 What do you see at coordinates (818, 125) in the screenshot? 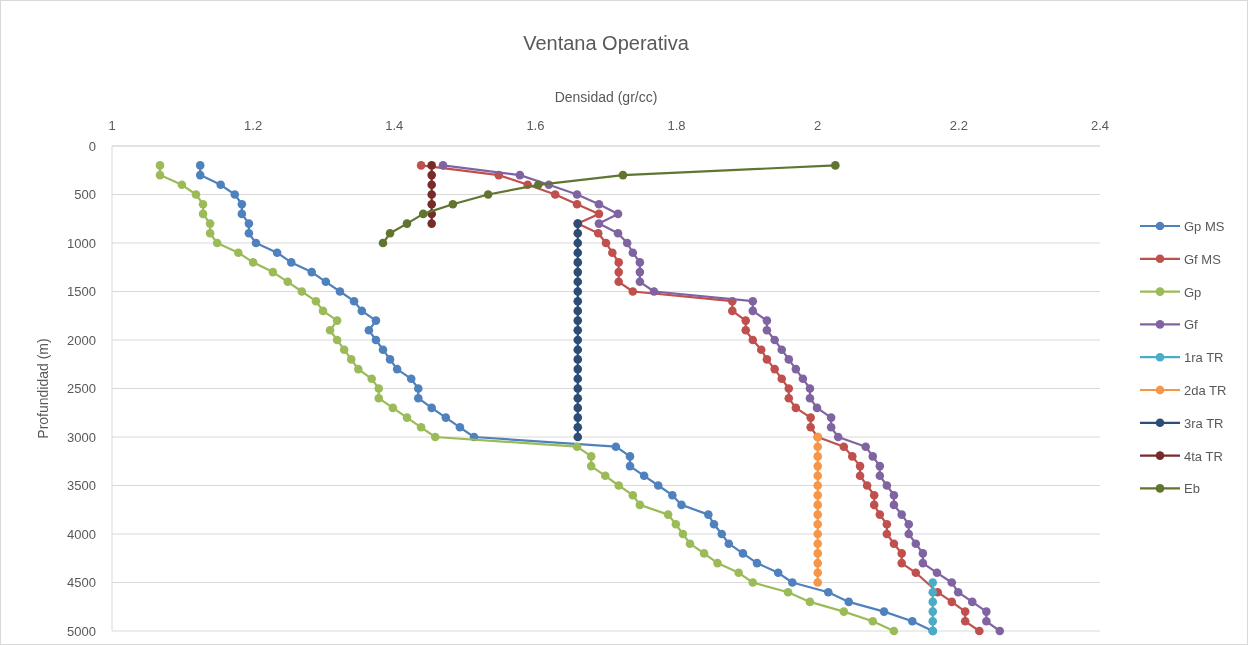
I see `x-tick-label: 2` at bounding box center [818, 125].